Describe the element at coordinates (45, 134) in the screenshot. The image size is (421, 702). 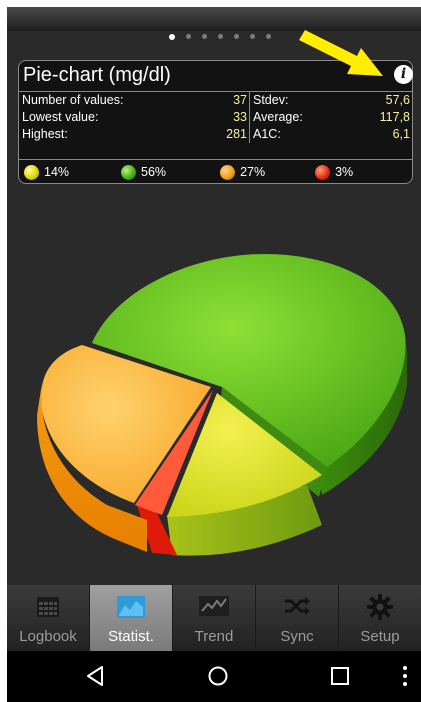
I see `stat-label: Highest:` at that location.